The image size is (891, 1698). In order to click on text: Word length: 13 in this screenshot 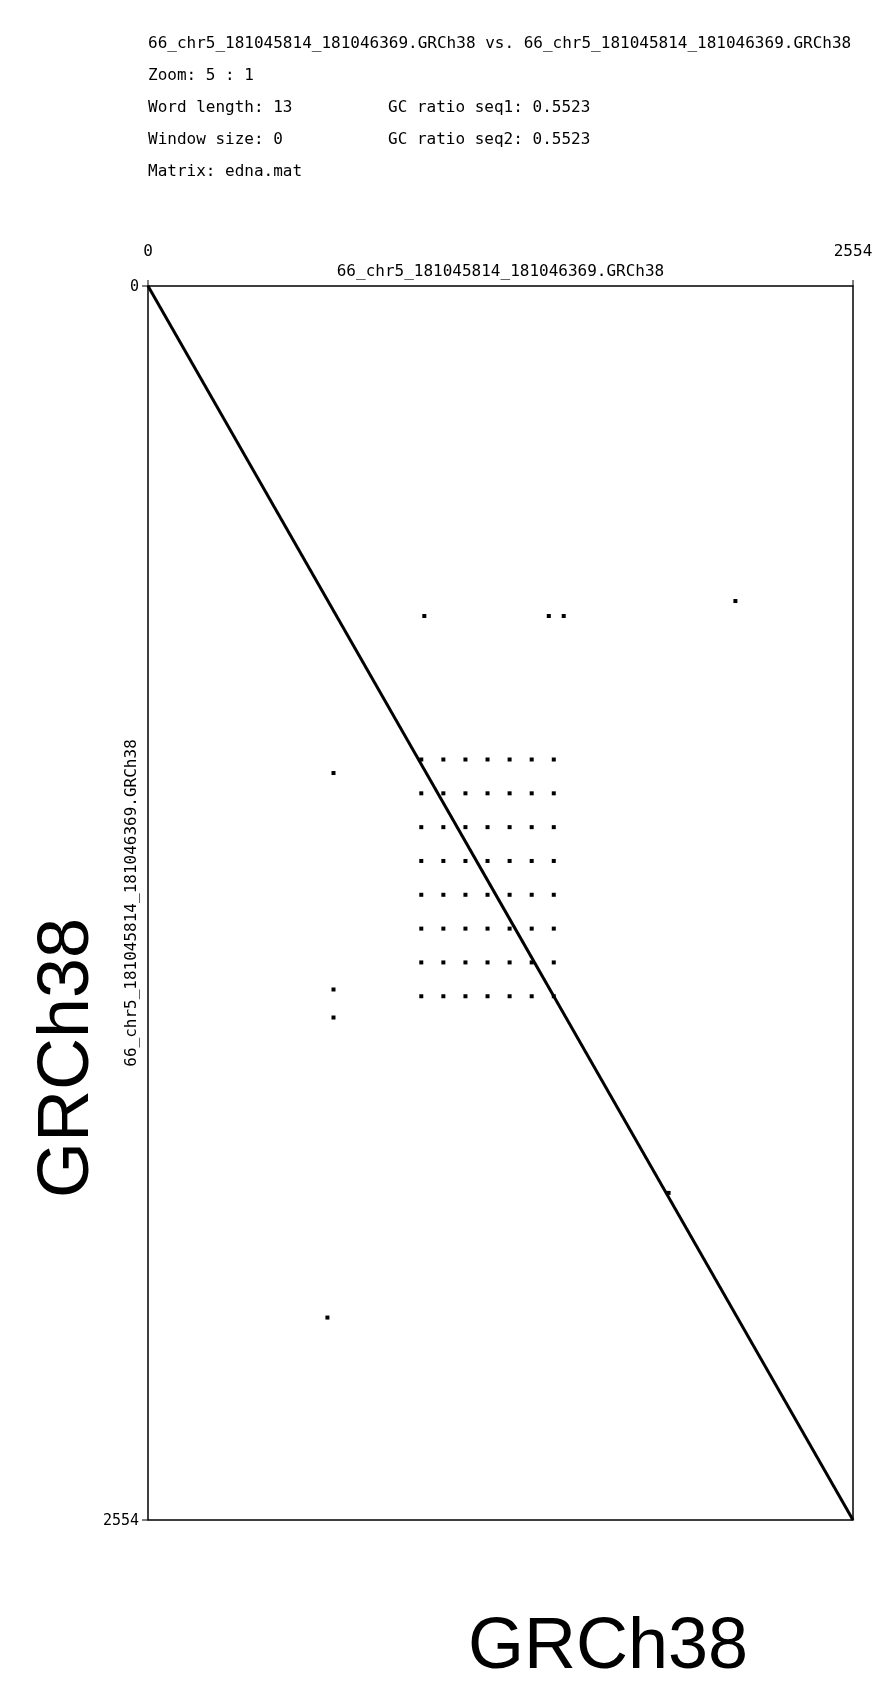, I will do `click(220, 106)`.